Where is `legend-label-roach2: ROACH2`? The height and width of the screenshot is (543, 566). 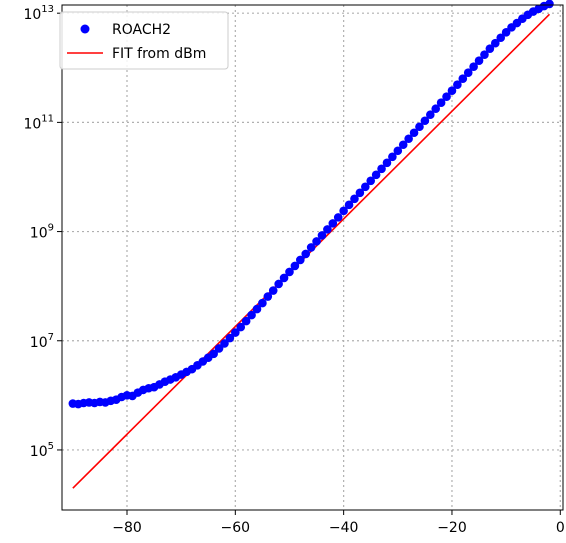 legend-label-roach2: ROACH2 is located at coordinates (141, 30).